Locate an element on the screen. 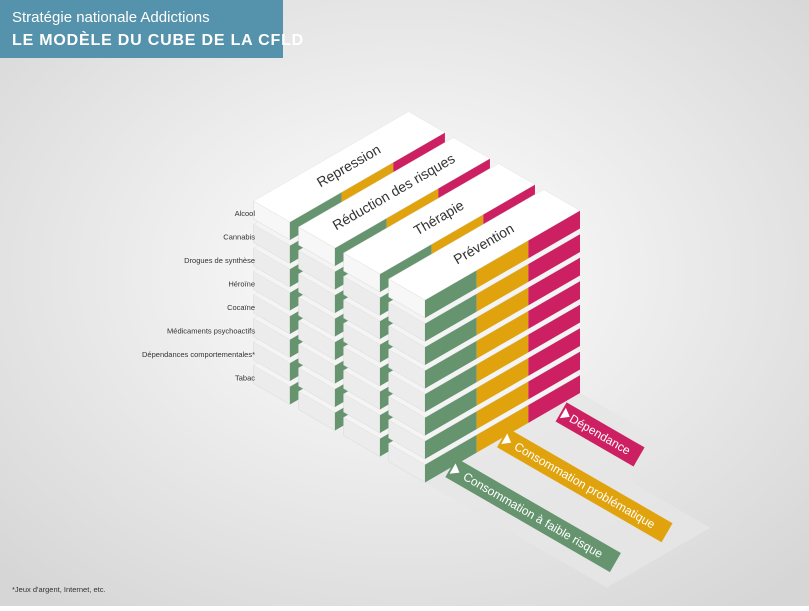  substance-label: Drogues de synthèse is located at coordinates (219, 260).